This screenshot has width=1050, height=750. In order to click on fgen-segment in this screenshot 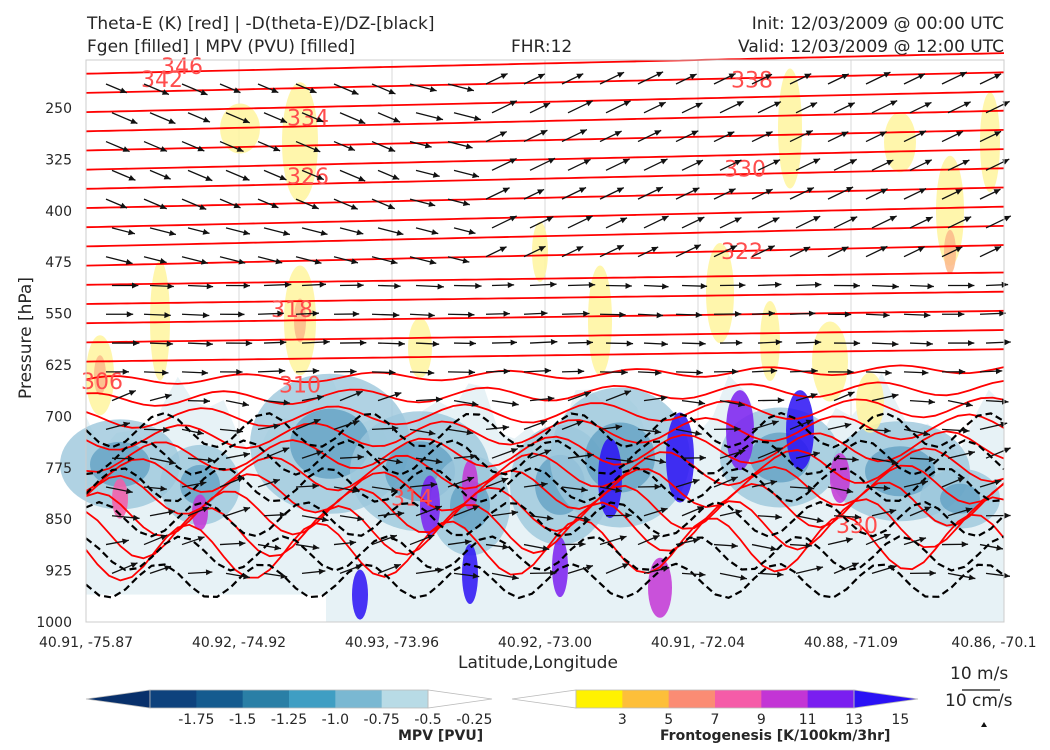, I will do `click(831, 699)`.